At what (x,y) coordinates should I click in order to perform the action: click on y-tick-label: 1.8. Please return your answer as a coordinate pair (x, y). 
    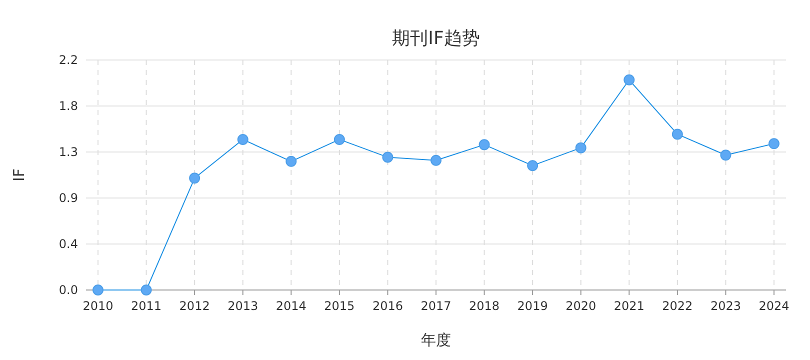
    Looking at the image, I should click on (68, 106).